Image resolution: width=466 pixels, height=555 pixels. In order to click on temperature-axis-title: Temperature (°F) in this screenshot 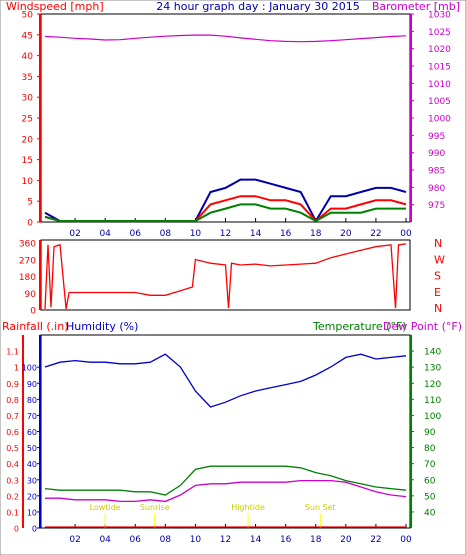, I will do `click(359, 326)`.